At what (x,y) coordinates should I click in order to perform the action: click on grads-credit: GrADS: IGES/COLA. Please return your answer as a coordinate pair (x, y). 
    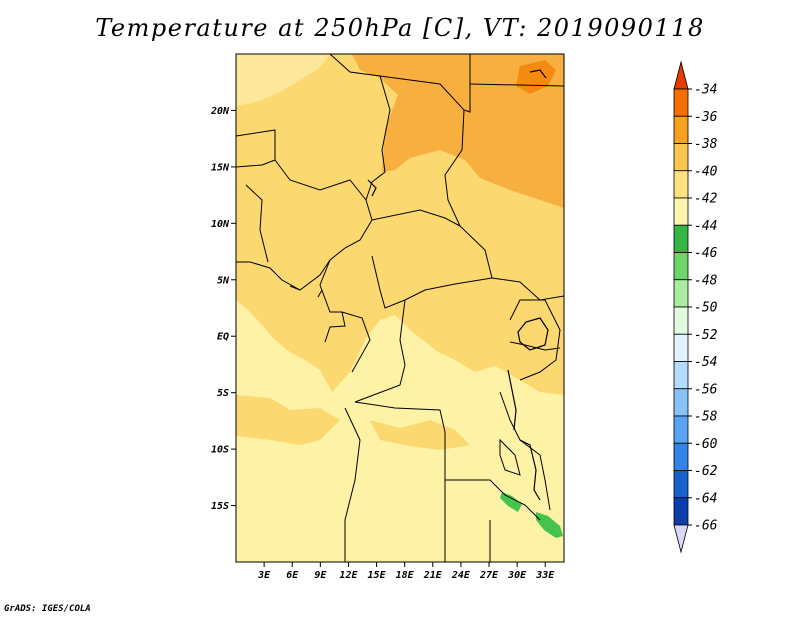
    Looking at the image, I should click on (47, 609).